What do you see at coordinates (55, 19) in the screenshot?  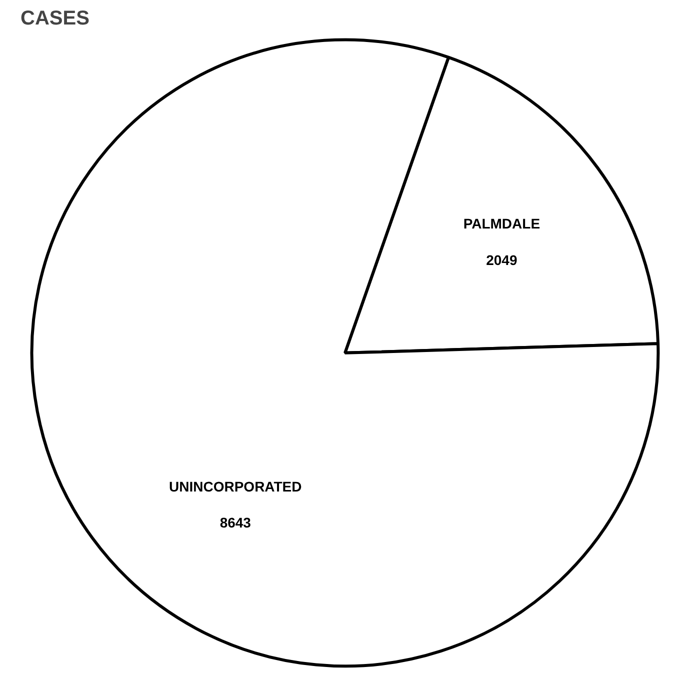 I see `chart-title: CASES` at bounding box center [55, 19].